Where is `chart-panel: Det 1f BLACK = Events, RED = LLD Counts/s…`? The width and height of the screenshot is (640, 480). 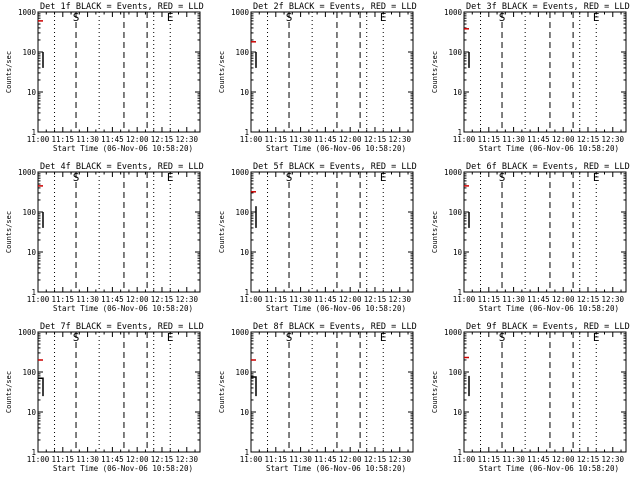
chart-panel: Det 1f BLACK = Events, RED = LLD Counts/s… is located at coordinates (104, 77).